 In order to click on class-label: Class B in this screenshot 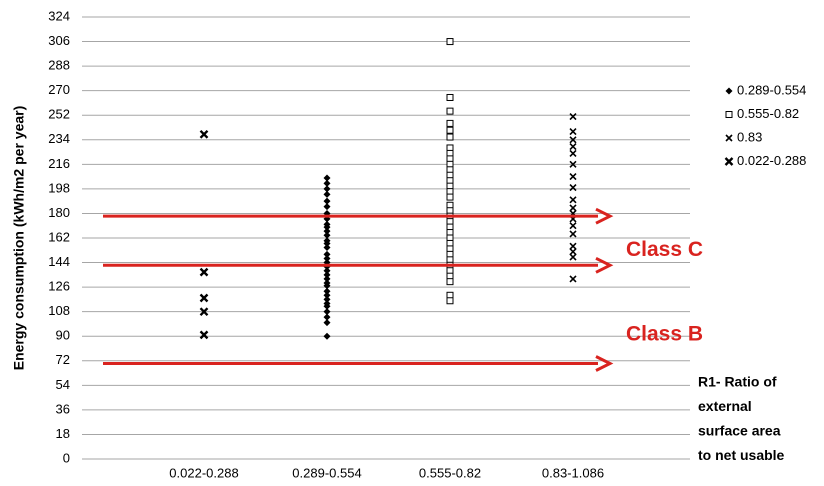, I will do `click(664, 333)`.